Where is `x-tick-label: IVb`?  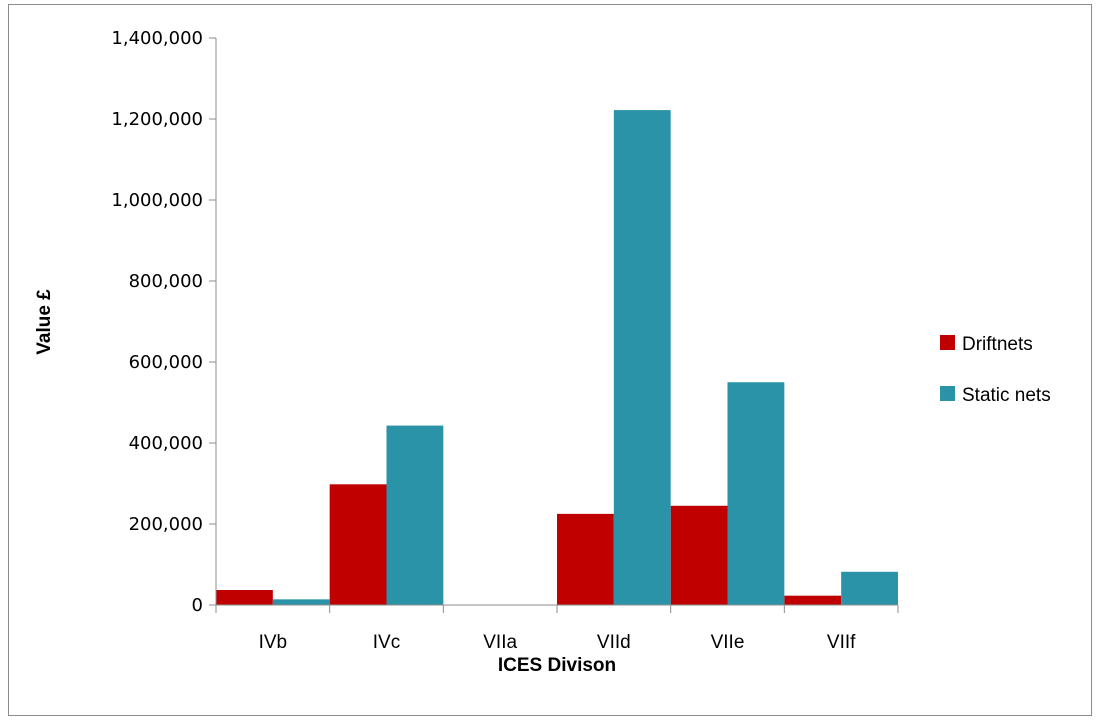
x-tick-label: IVb is located at coordinates (273, 642).